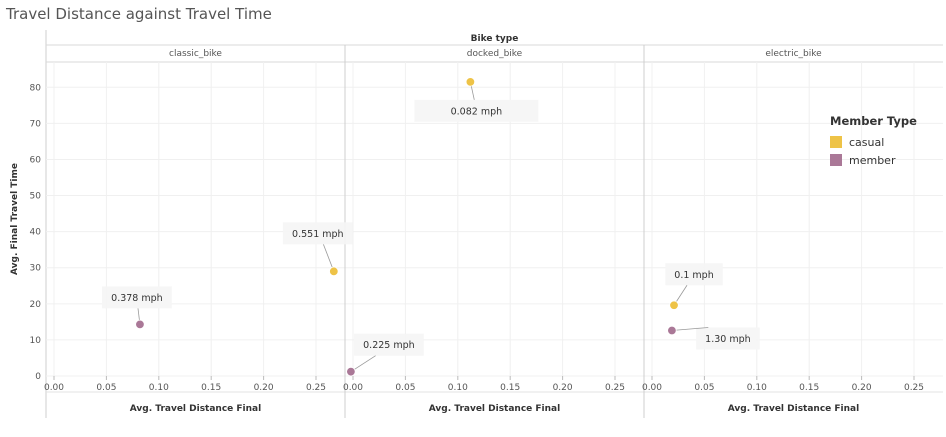 Image resolution: width=946 pixels, height=437 pixels. What do you see at coordinates (793, 409) in the screenshot?
I see `x-axis-label-electric_bike: Avg. Travel Distance Final` at bounding box center [793, 409].